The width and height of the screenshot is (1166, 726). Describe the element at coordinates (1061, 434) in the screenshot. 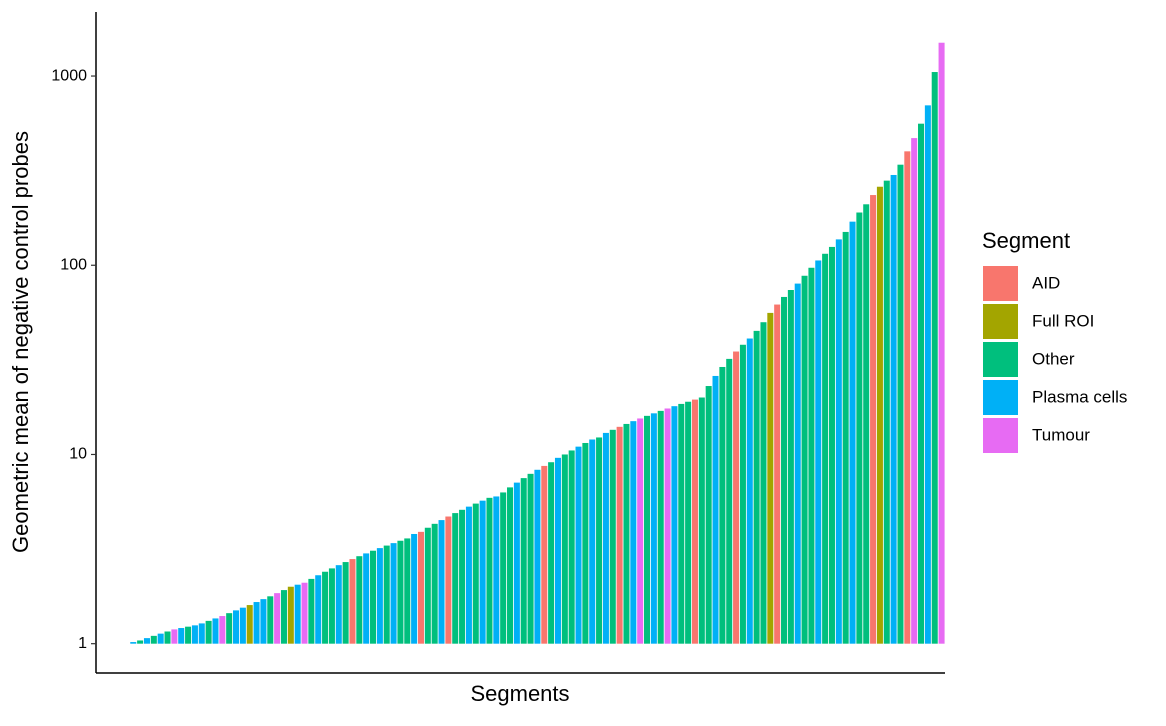

I see `legend-label: Tumour` at that location.